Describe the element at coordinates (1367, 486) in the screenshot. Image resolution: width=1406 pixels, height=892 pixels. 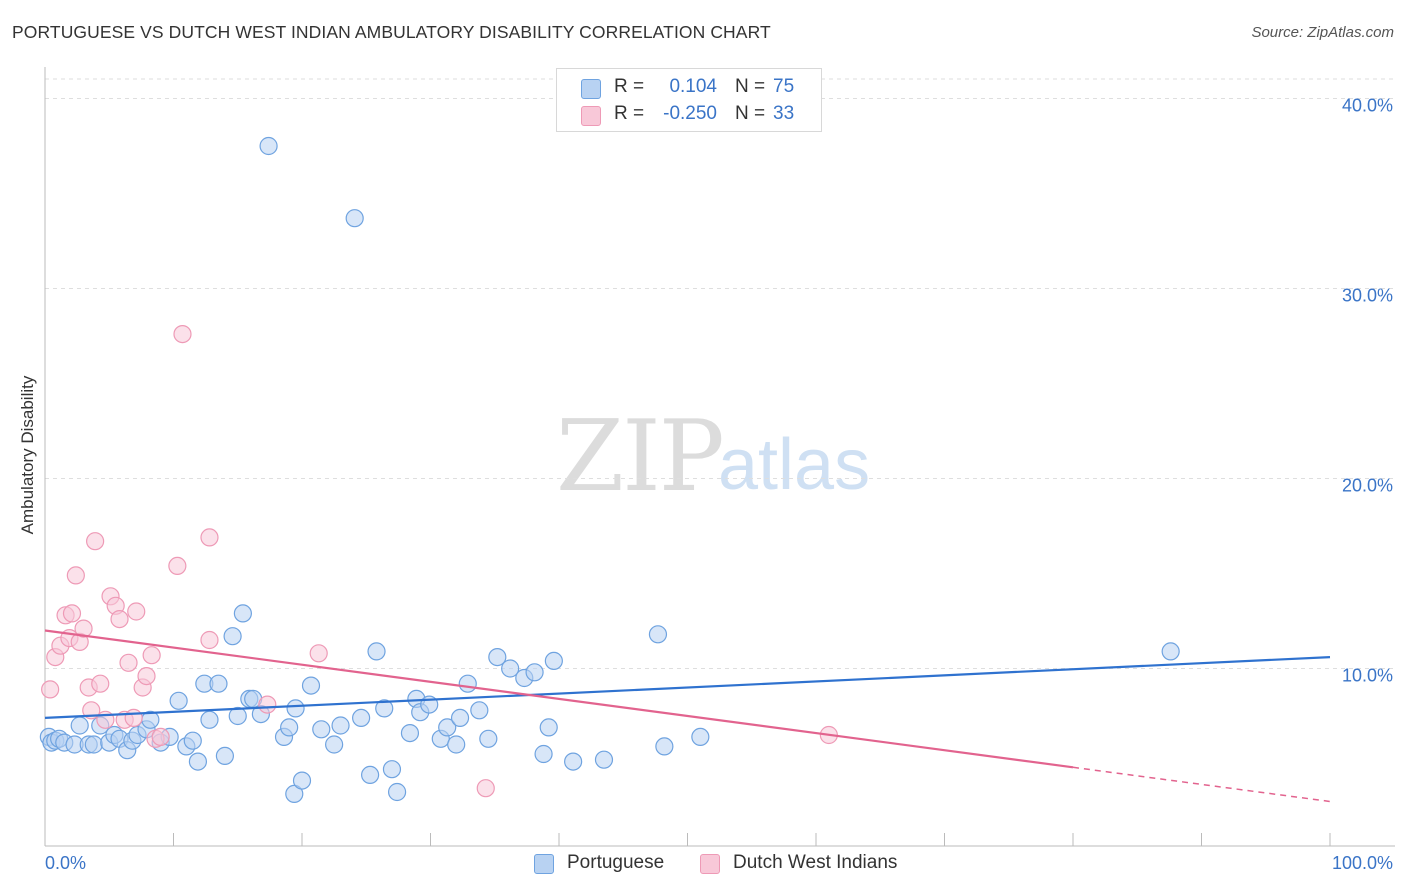
I see `y-tick-label: 20.0%` at that location.